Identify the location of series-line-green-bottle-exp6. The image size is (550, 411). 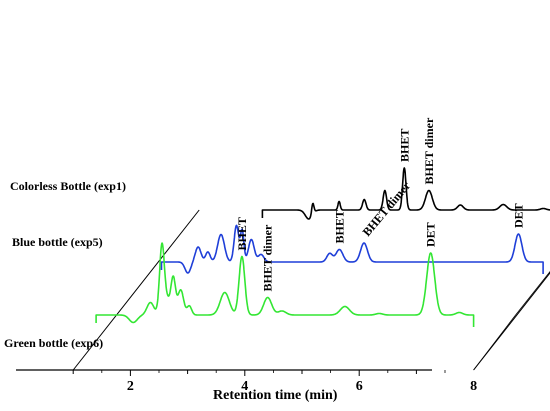
(285, 284).